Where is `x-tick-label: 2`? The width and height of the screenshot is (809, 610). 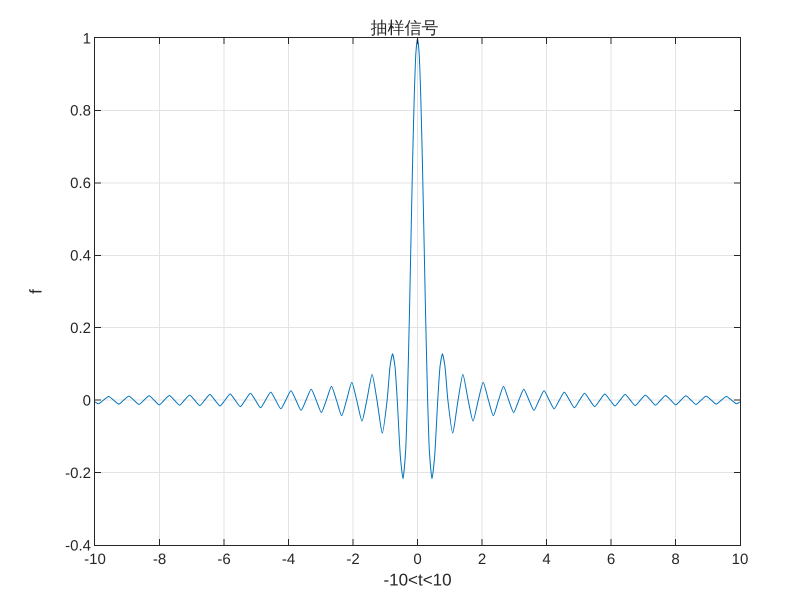
x-tick-label: 2 is located at coordinates (482, 559).